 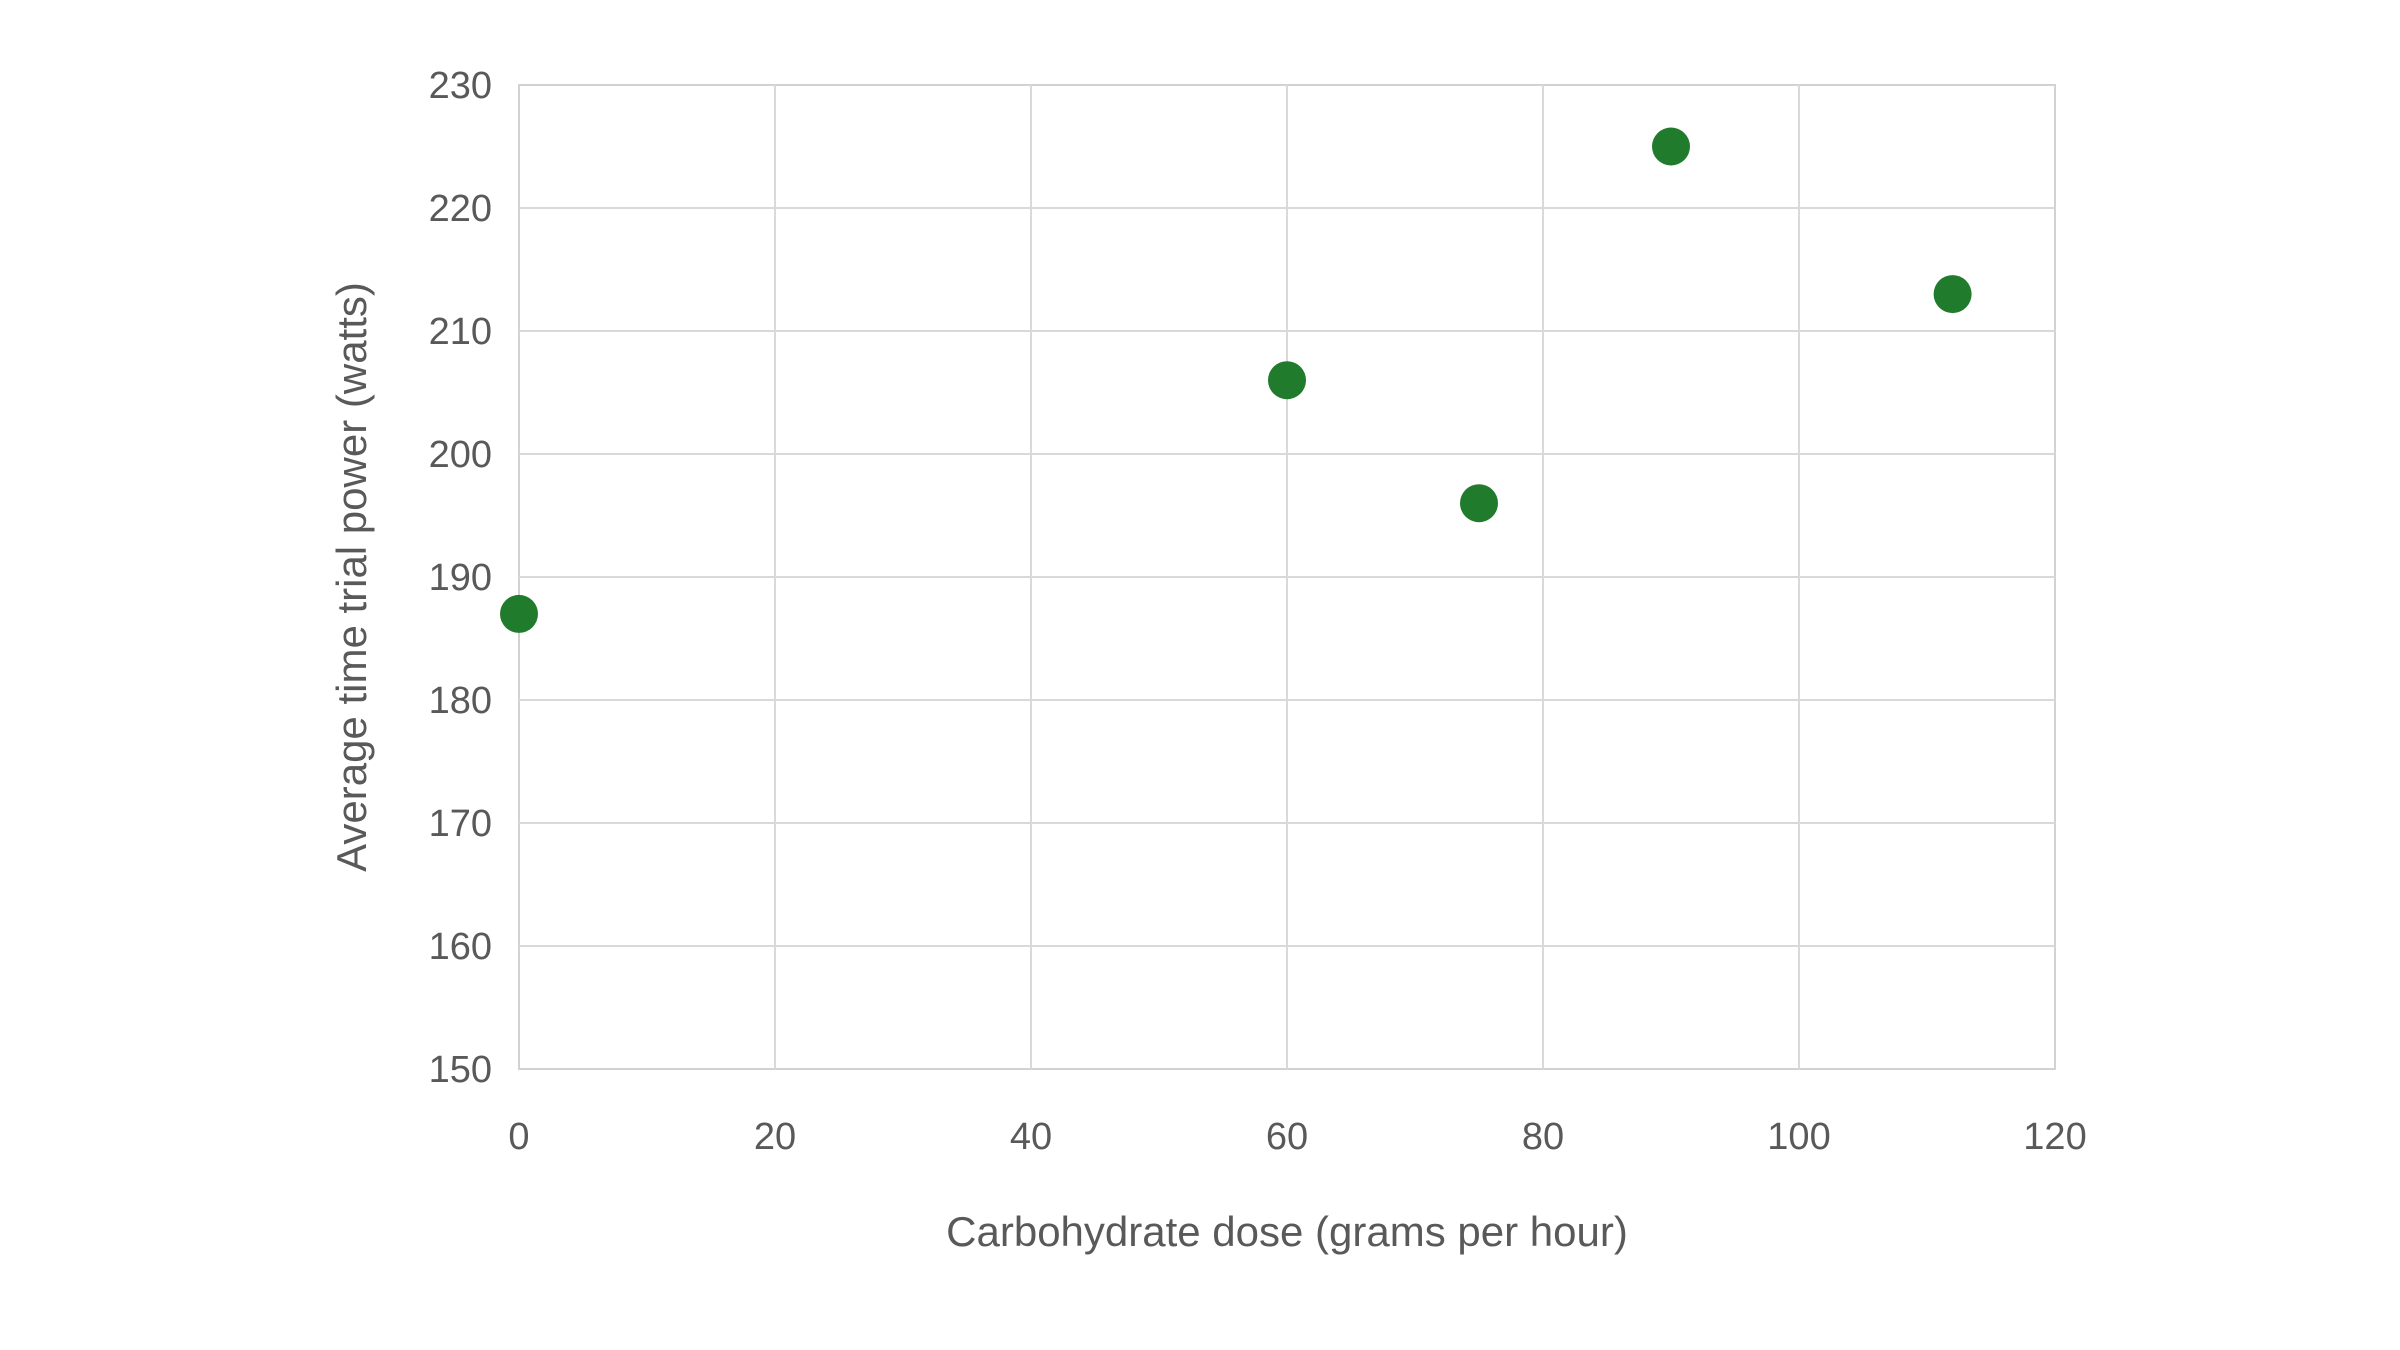 I want to click on x-tick-label: 80, so click(x=1543, y=1137).